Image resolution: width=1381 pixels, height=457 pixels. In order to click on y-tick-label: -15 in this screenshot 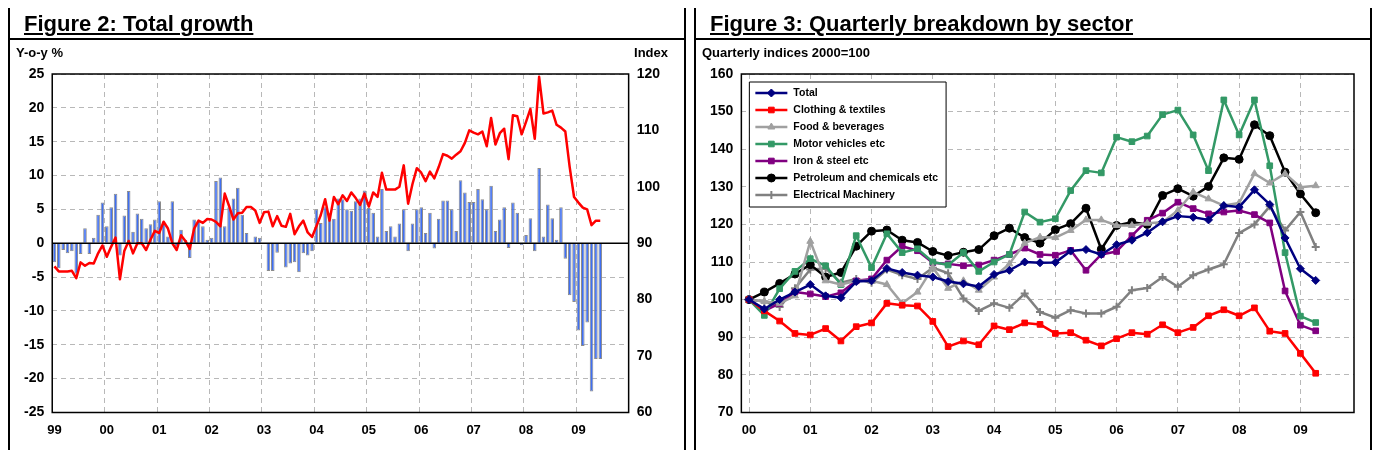, I will do `click(34, 343)`.